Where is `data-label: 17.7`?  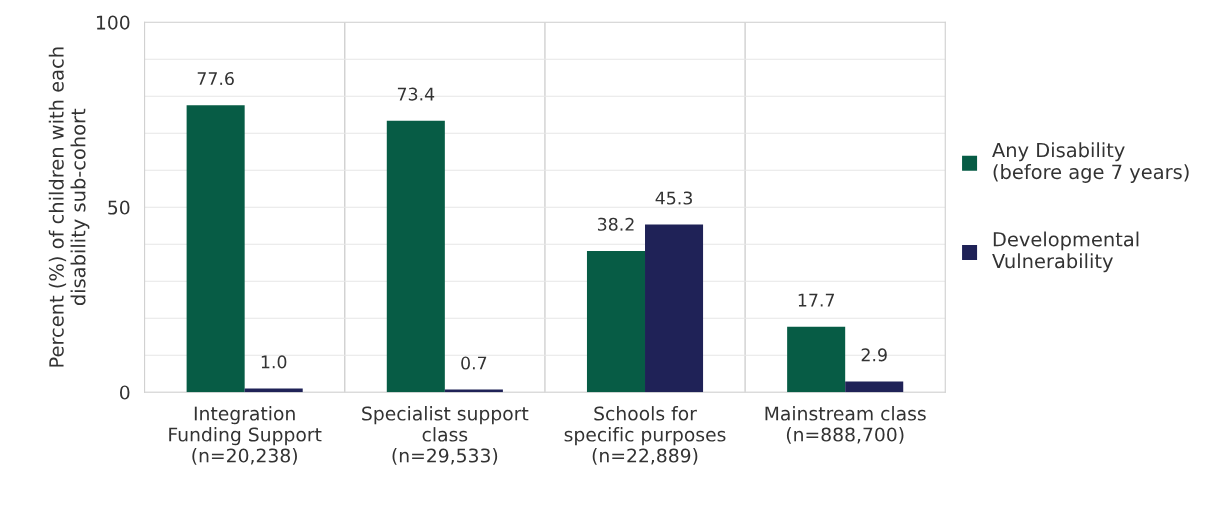 data-label: 17.7 is located at coordinates (816, 300).